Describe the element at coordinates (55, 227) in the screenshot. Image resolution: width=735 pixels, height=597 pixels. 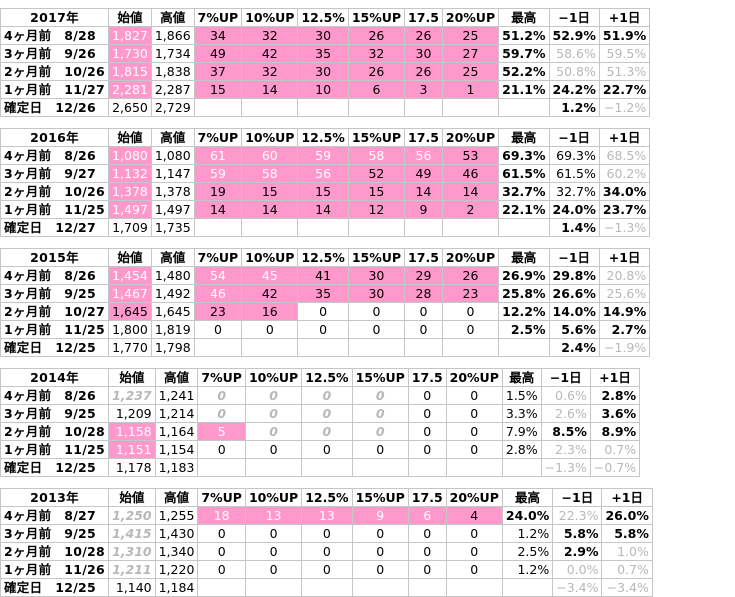
I see `row-label: 確定日 12/27` at that location.